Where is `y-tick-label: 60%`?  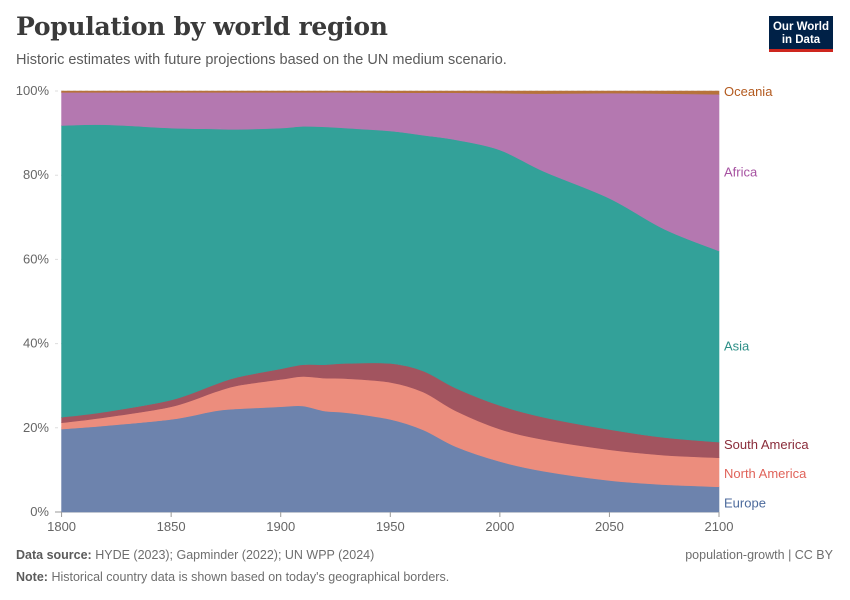
y-tick-label: 60% is located at coordinates (36, 258).